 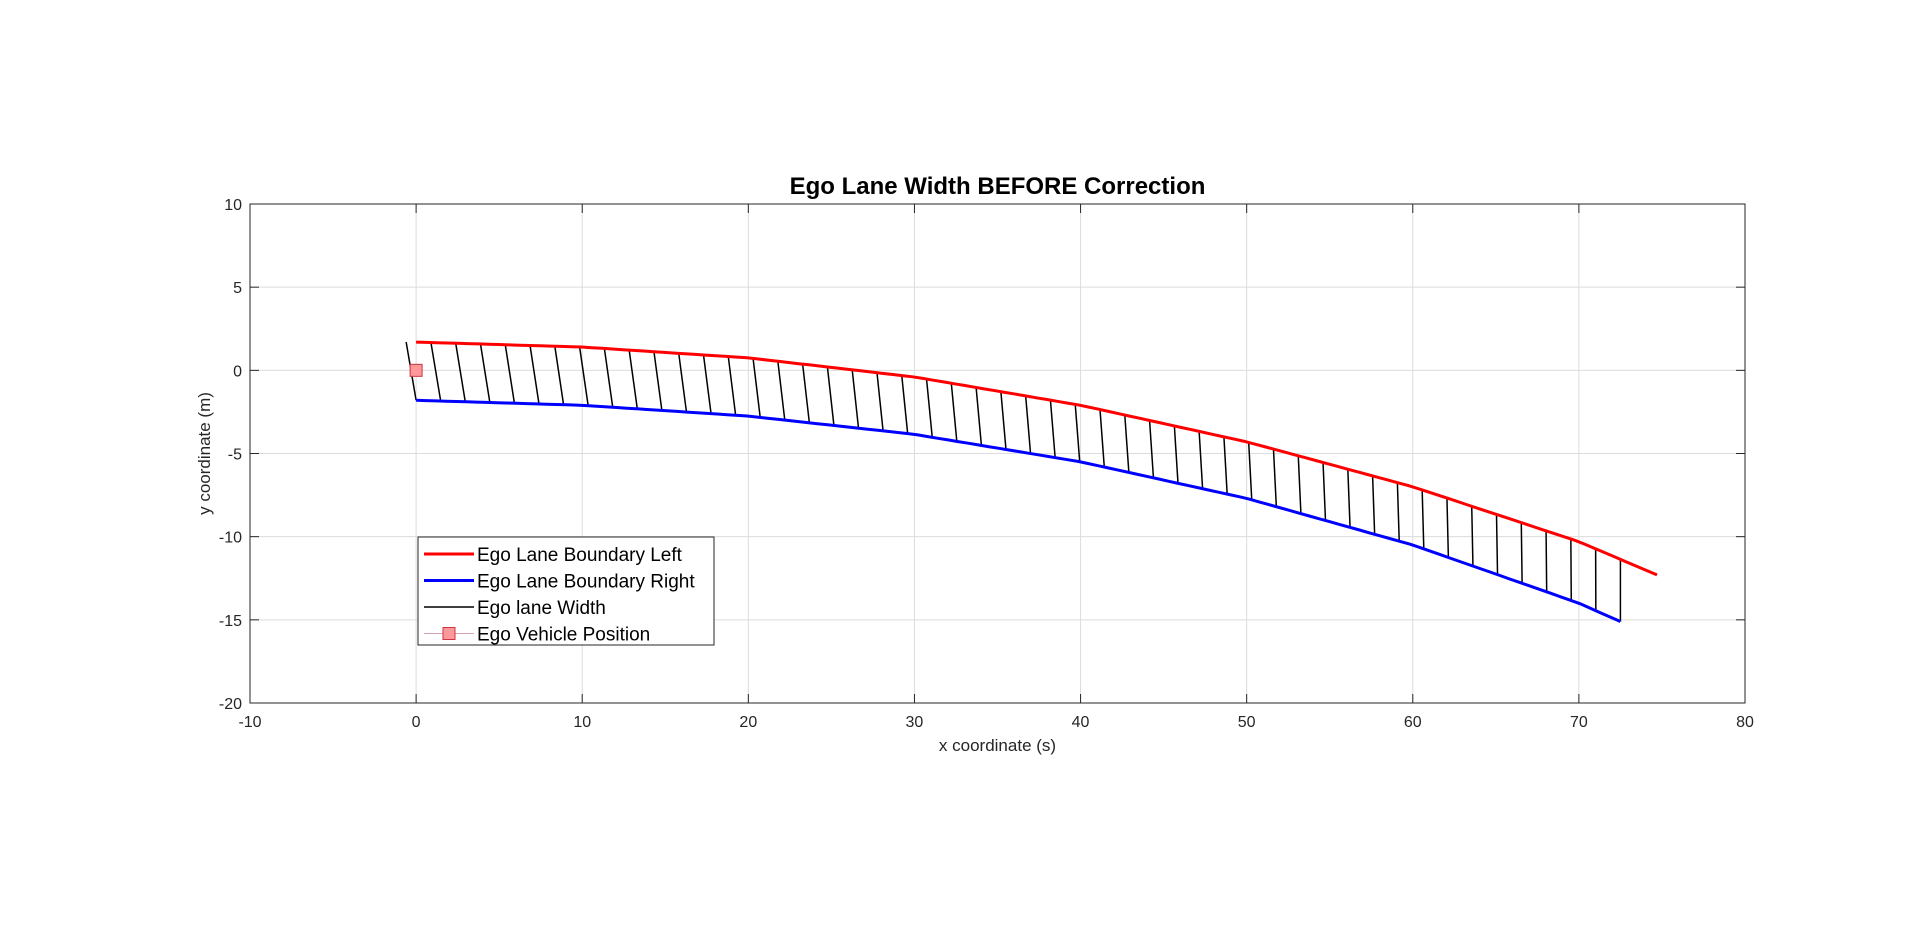 What do you see at coordinates (204, 453) in the screenshot?
I see `y-axis-label: y coordinate (m)` at bounding box center [204, 453].